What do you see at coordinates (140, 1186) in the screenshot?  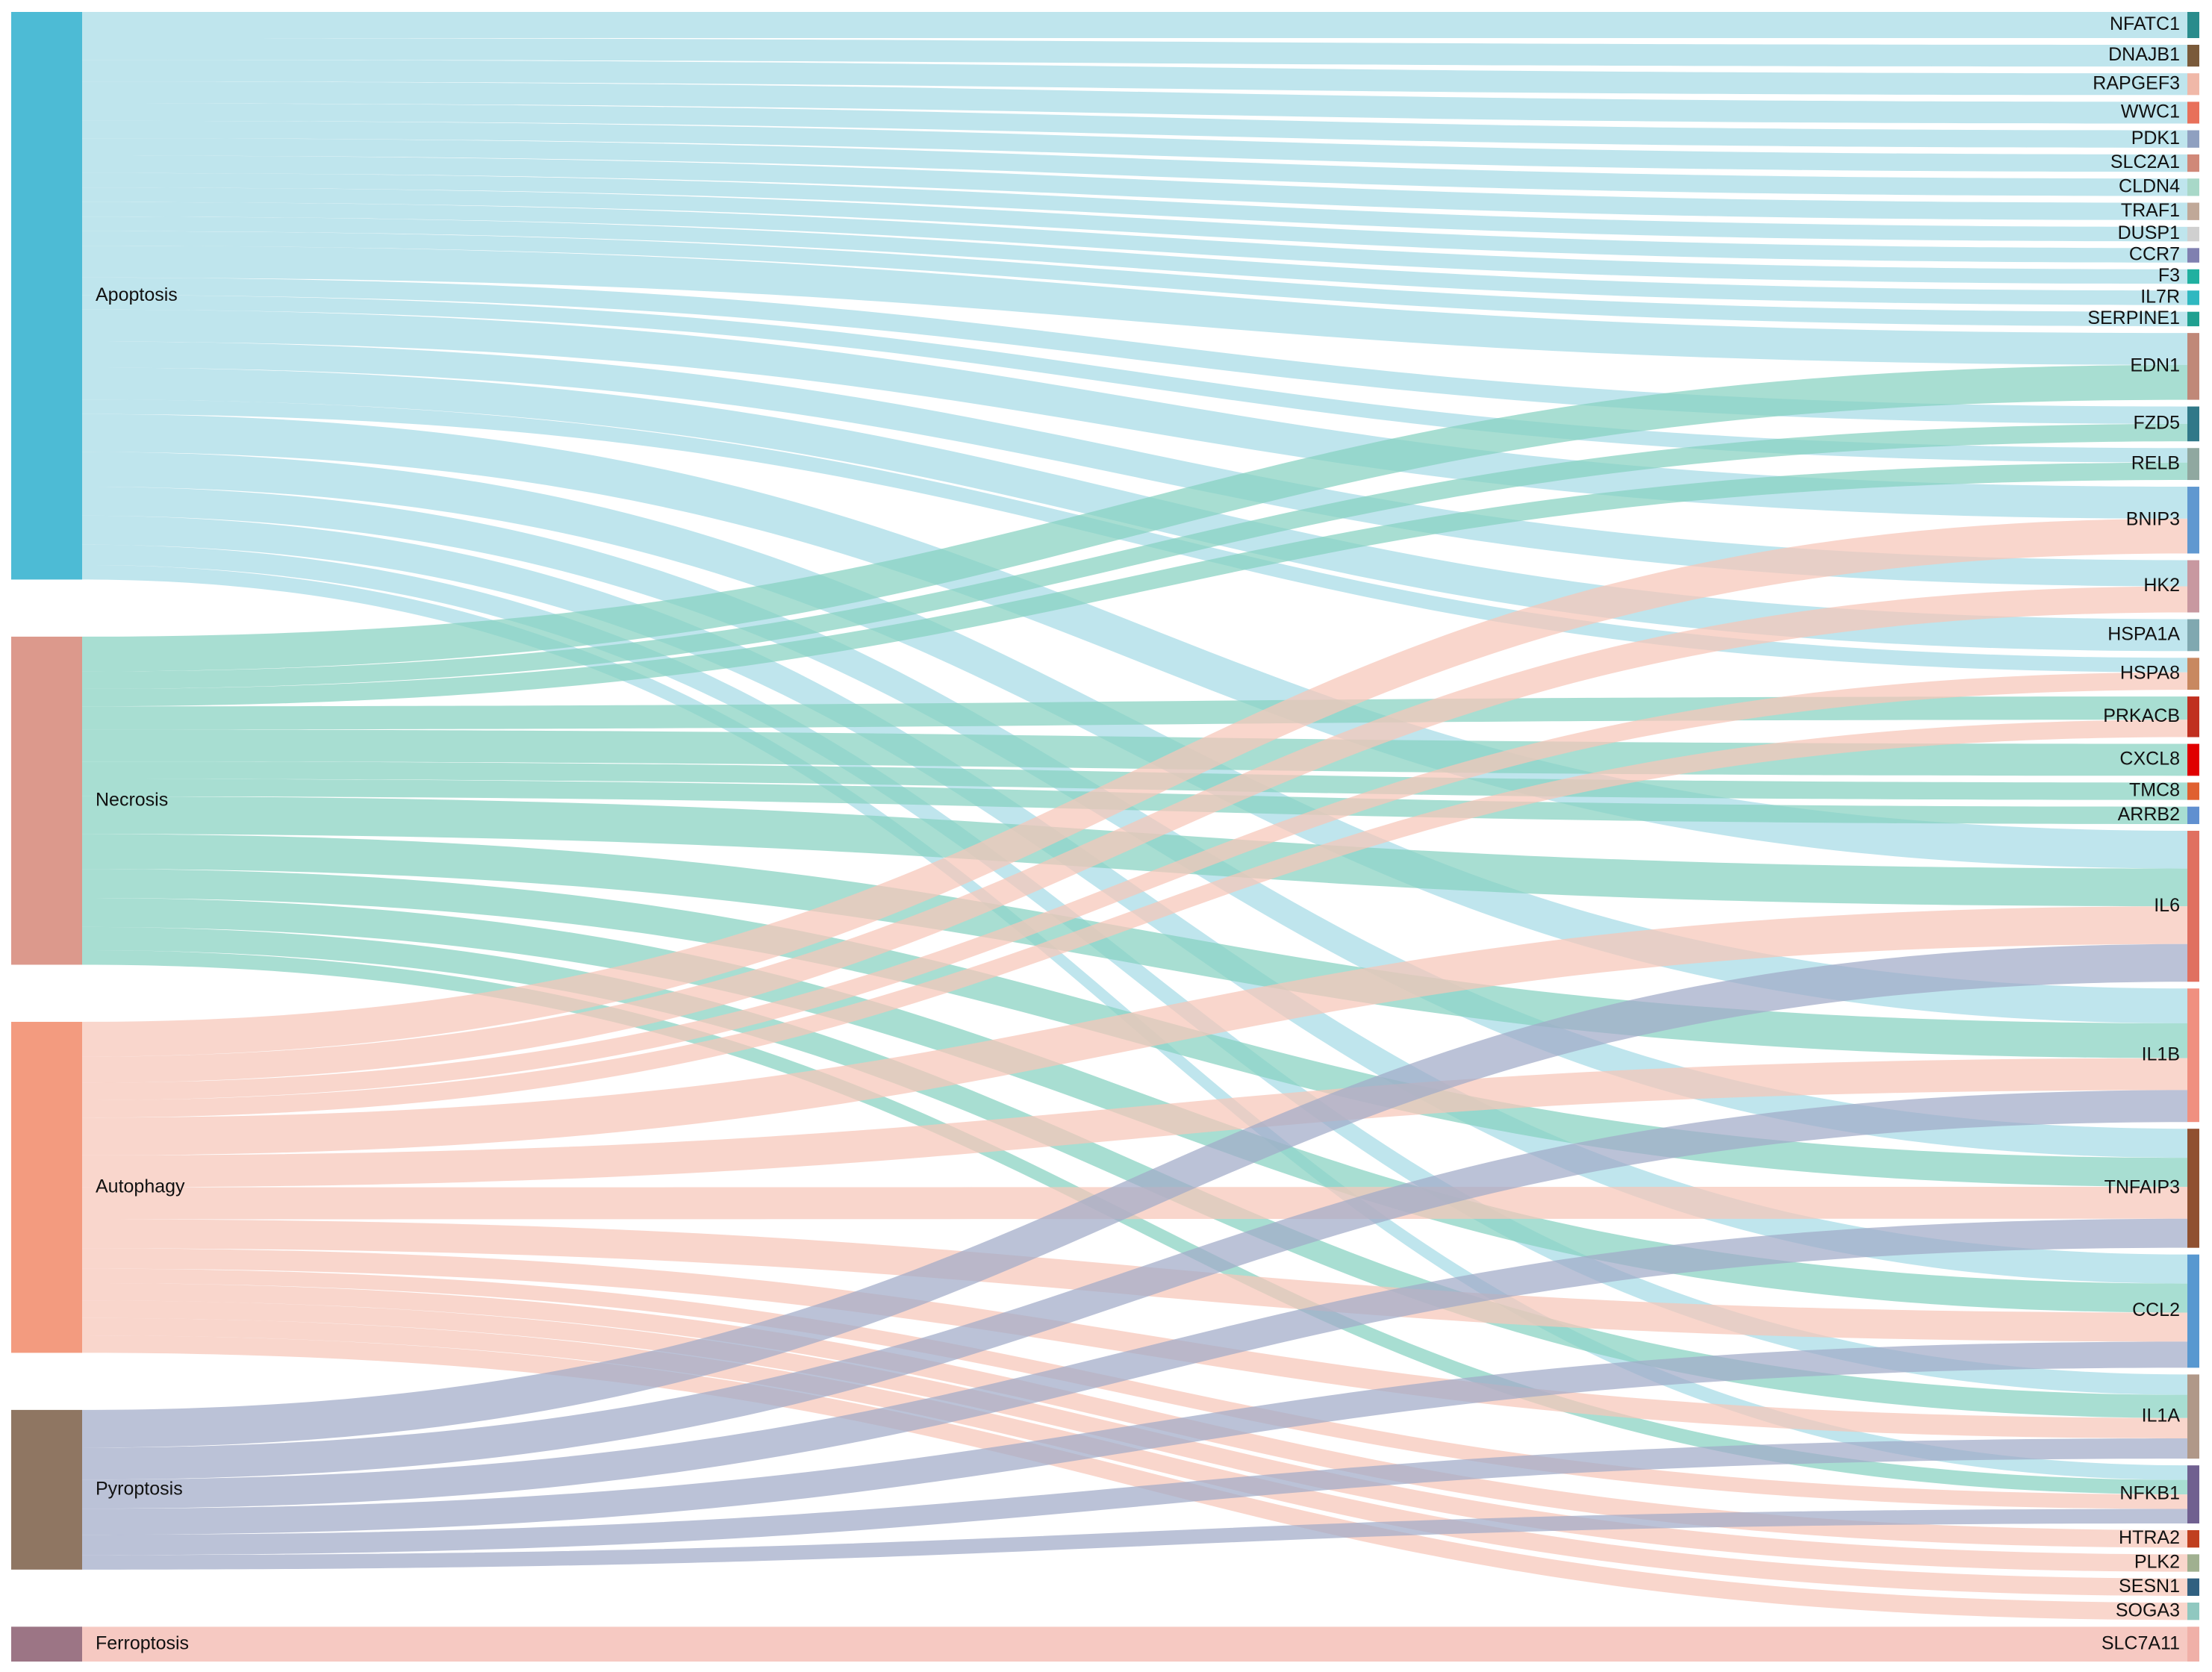 I see `source-label: Autophagy` at bounding box center [140, 1186].